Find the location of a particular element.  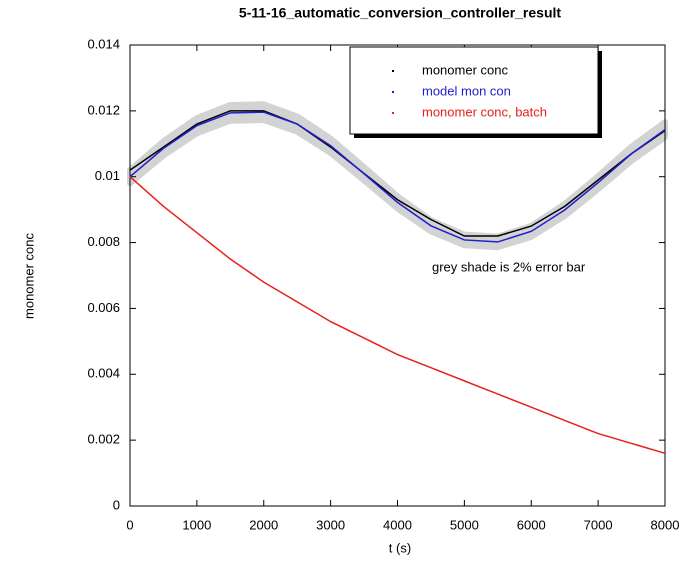

y-tick-label: 0.006 is located at coordinates (103, 307).